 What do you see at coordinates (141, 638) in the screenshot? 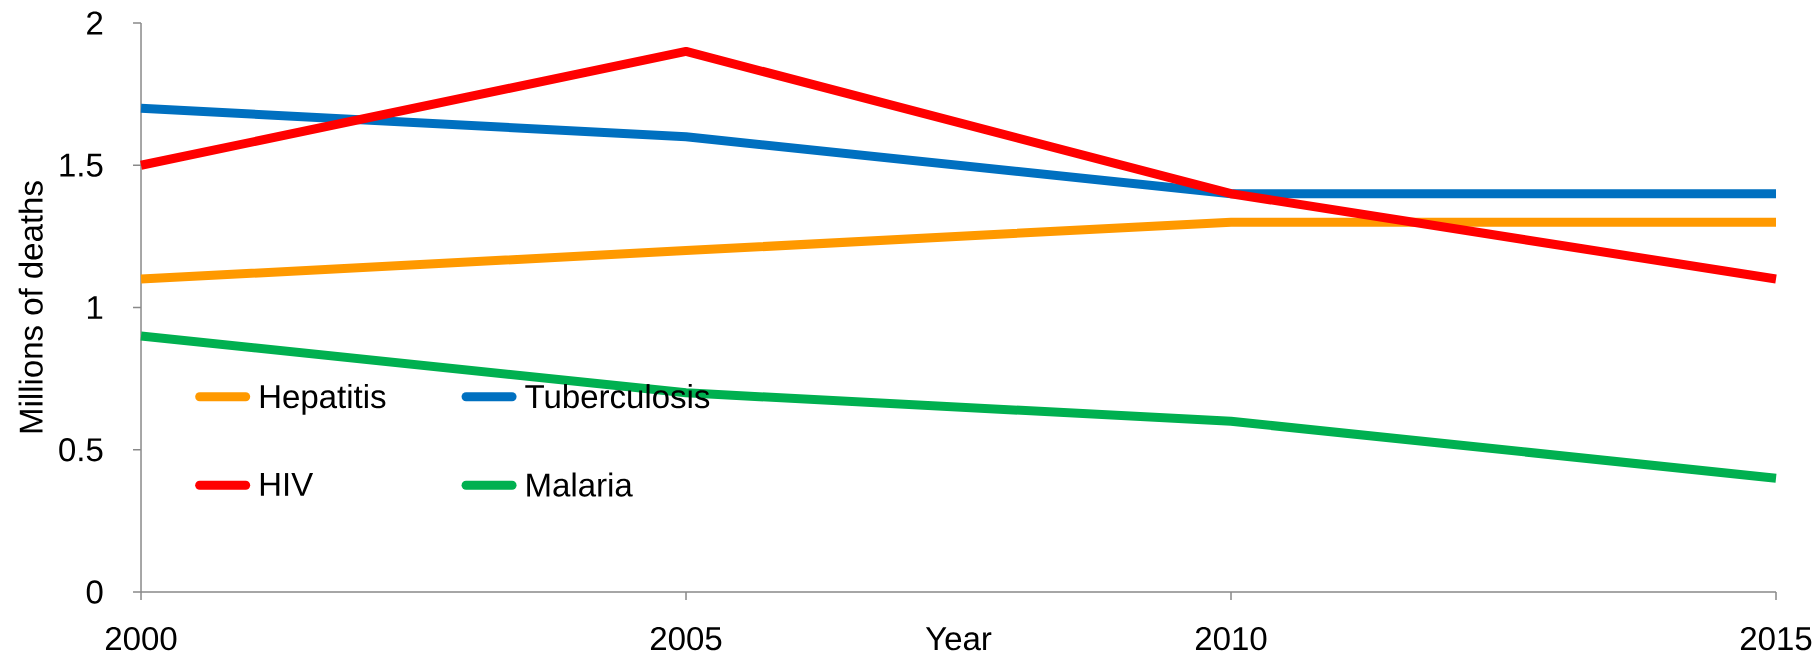
I see `x-tick-label: 2000` at bounding box center [141, 638].